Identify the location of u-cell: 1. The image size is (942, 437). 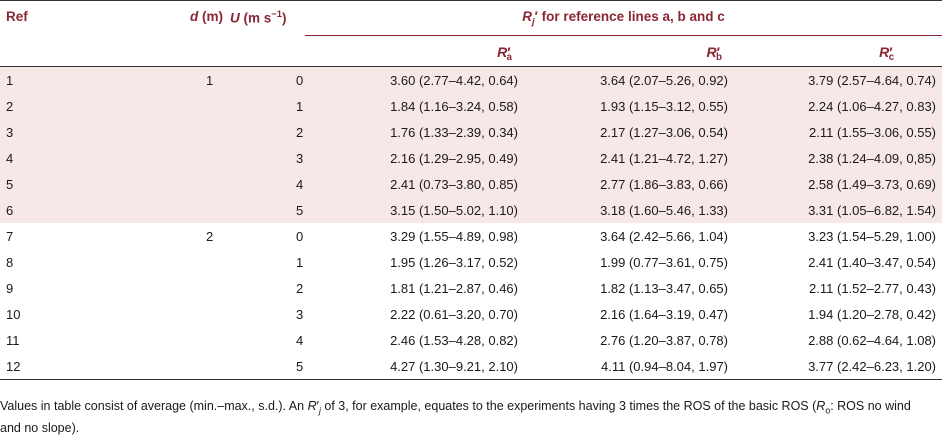
(267, 106).